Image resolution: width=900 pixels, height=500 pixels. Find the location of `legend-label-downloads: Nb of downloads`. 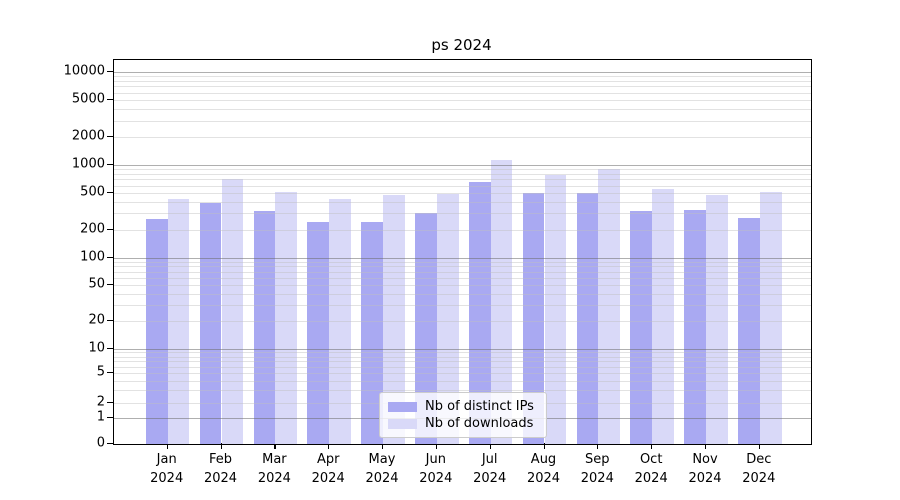

legend-label-downloads: Nb of downloads is located at coordinates (479, 423).